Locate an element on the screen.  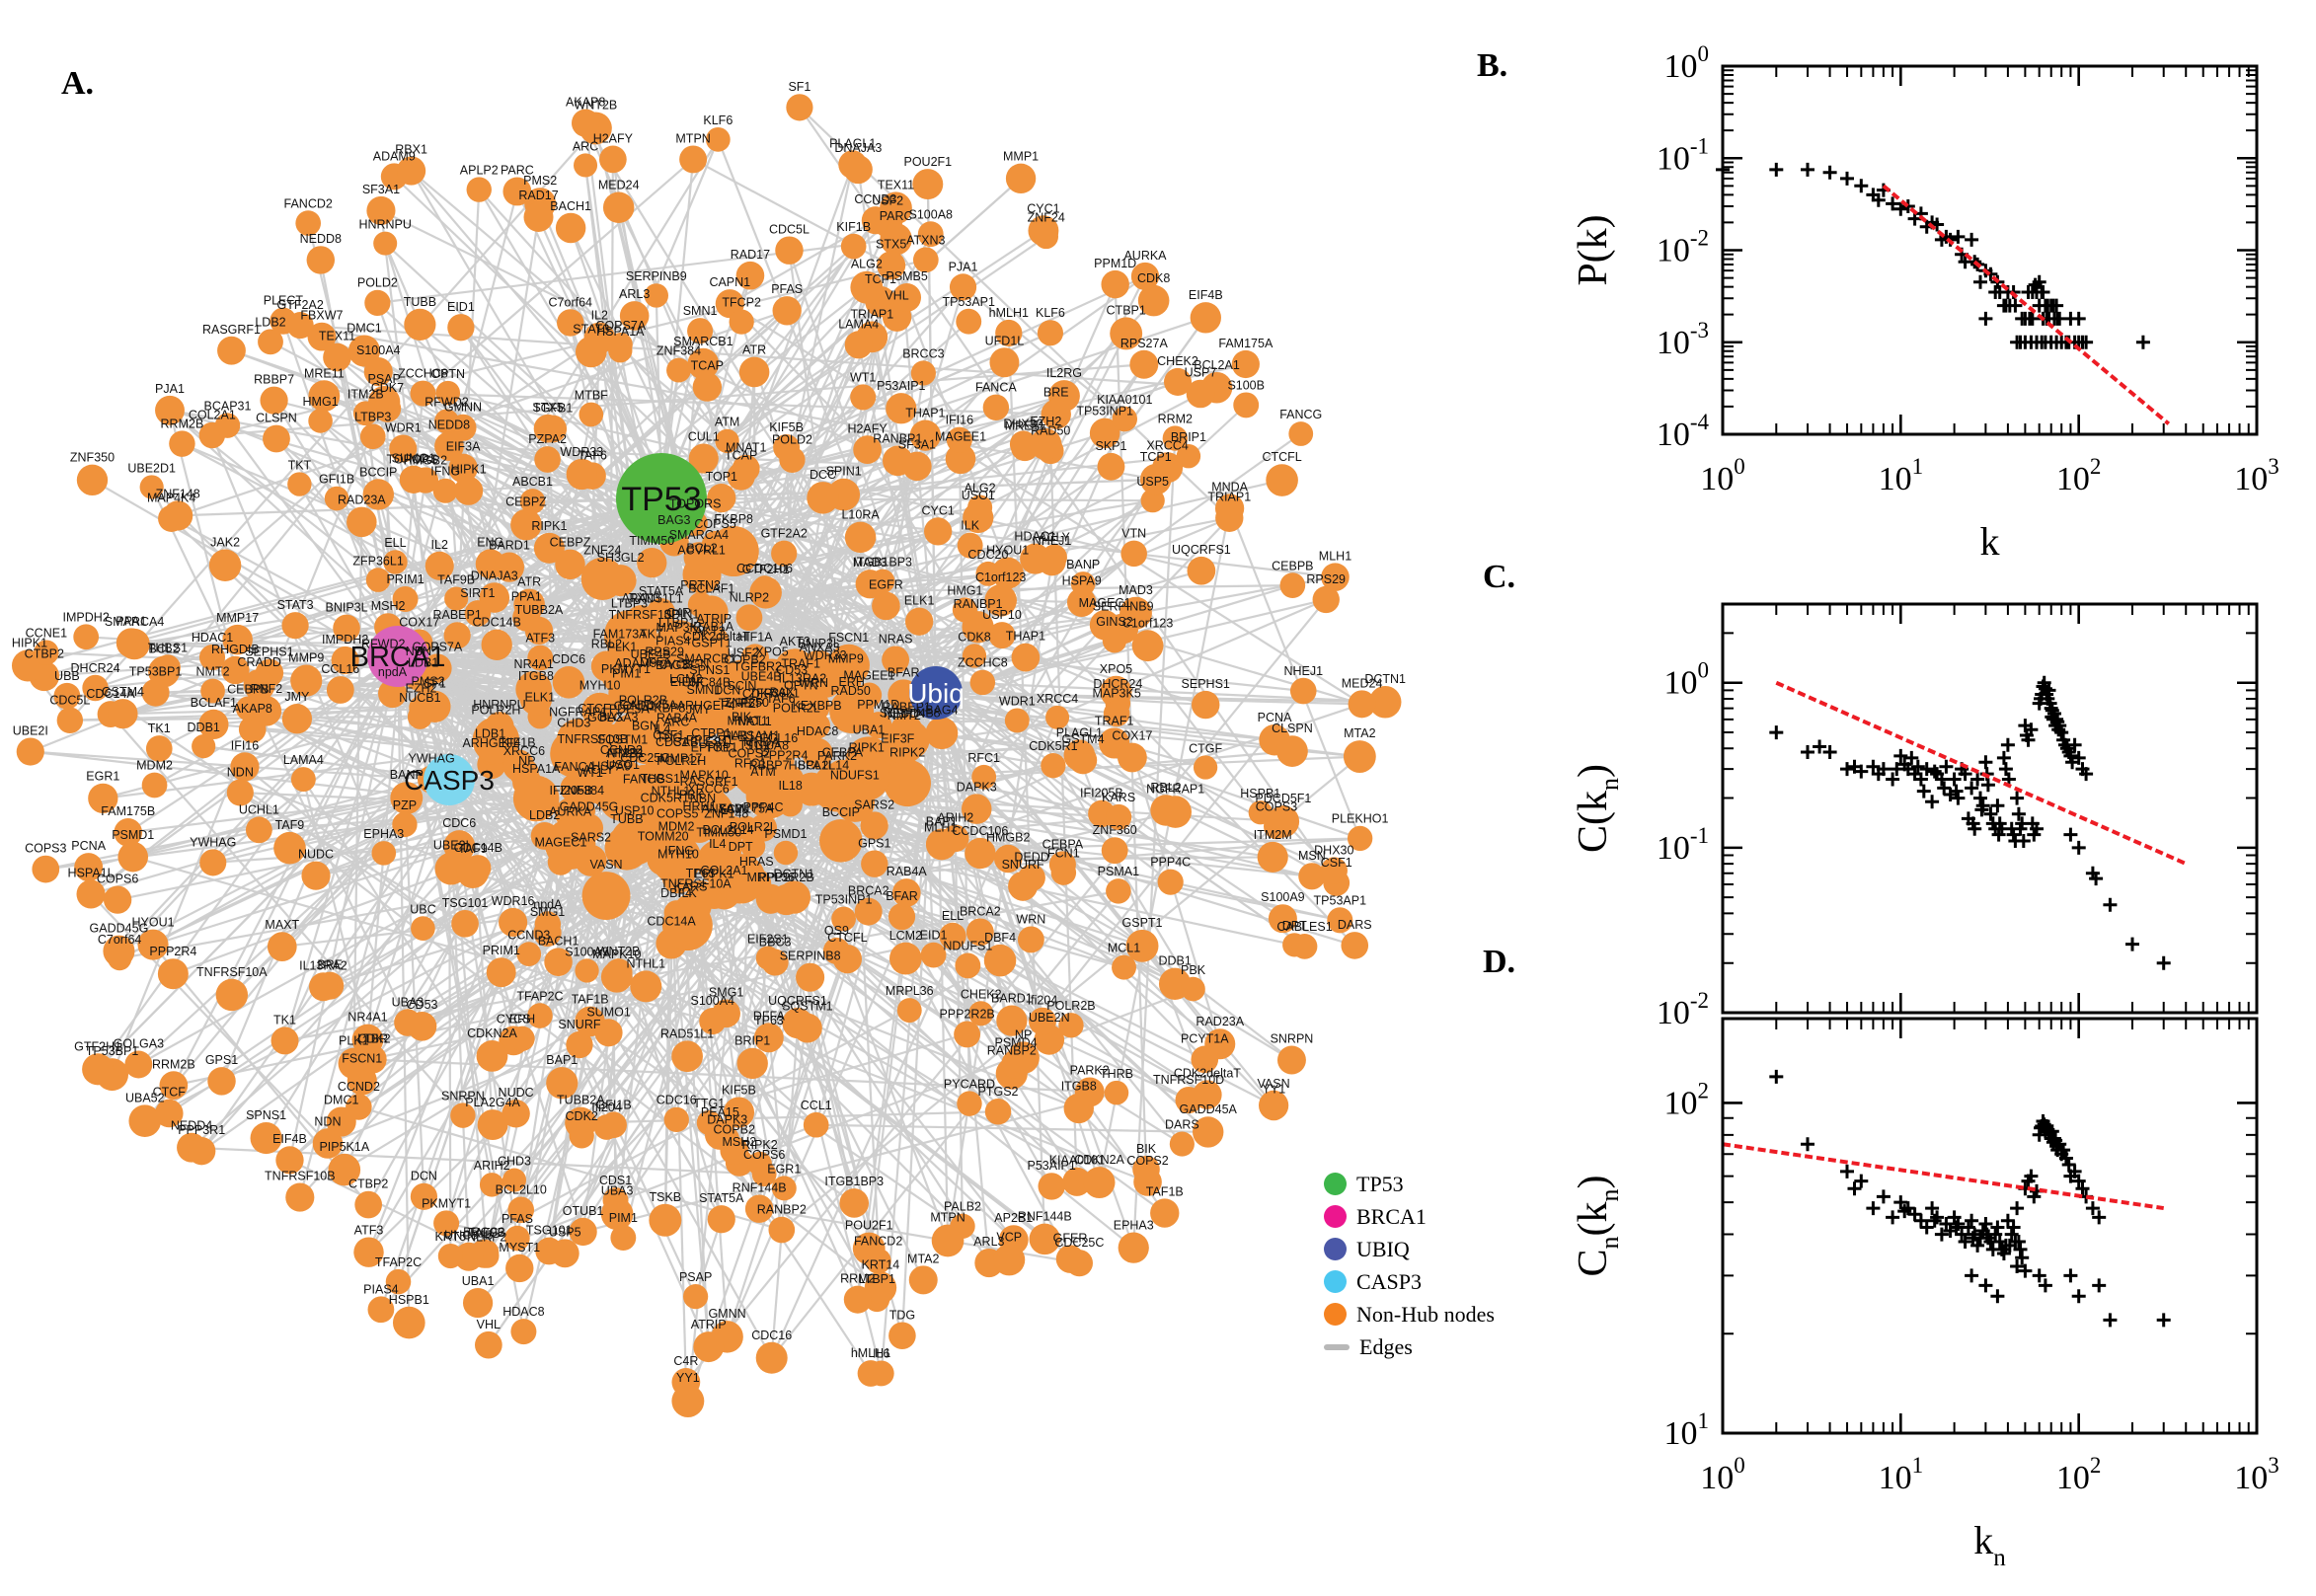
node-label: FAM175A is located at coordinates (1246, 343).